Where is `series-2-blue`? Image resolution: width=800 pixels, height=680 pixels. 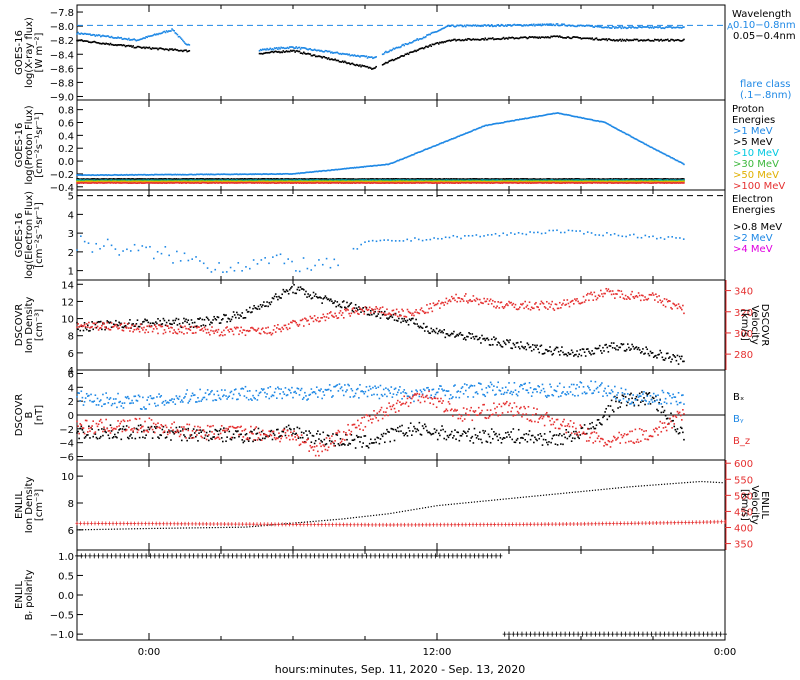
series-2-blue is located at coordinates (380, 251).